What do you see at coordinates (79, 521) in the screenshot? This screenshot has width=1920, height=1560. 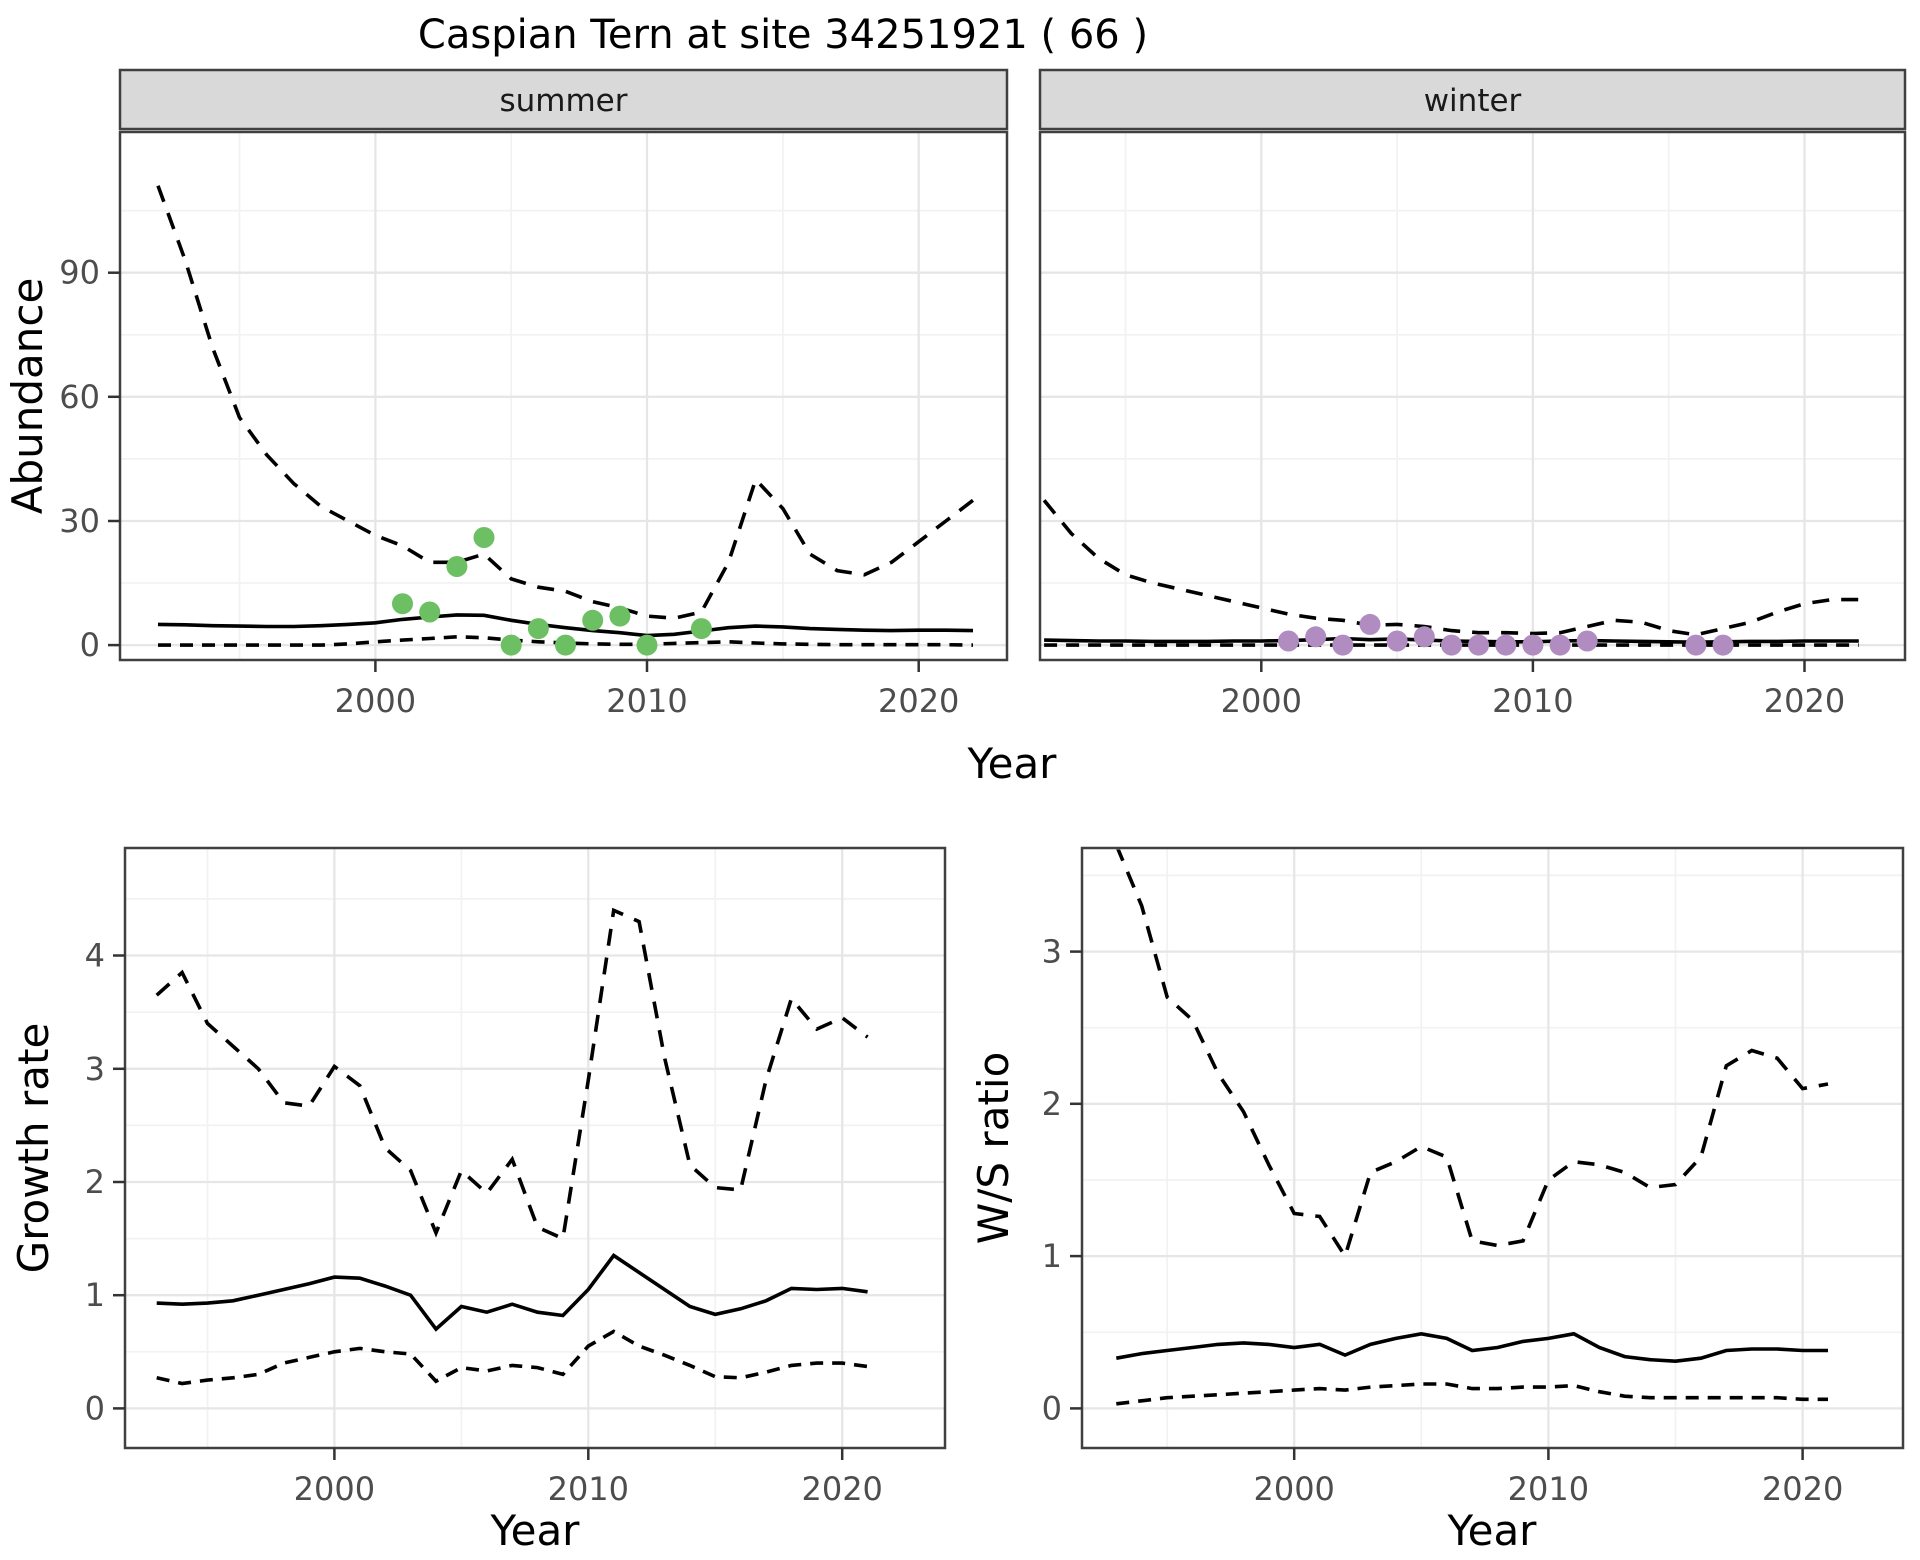 I see `y-tick-label: 30` at bounding box center [79, 521].